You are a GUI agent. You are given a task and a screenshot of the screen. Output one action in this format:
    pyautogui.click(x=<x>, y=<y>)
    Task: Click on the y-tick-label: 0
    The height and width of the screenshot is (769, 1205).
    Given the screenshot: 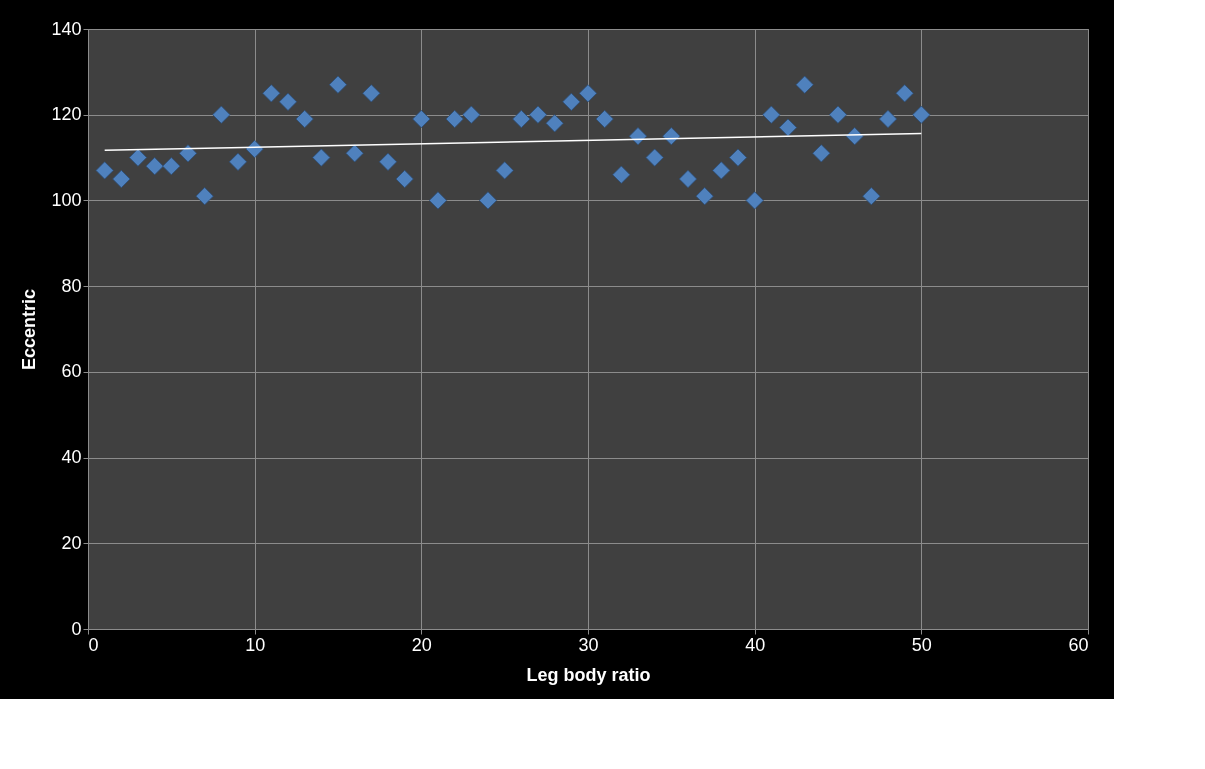 What is the action you would take?
    pyautogui.click(x=76, y=628)
    